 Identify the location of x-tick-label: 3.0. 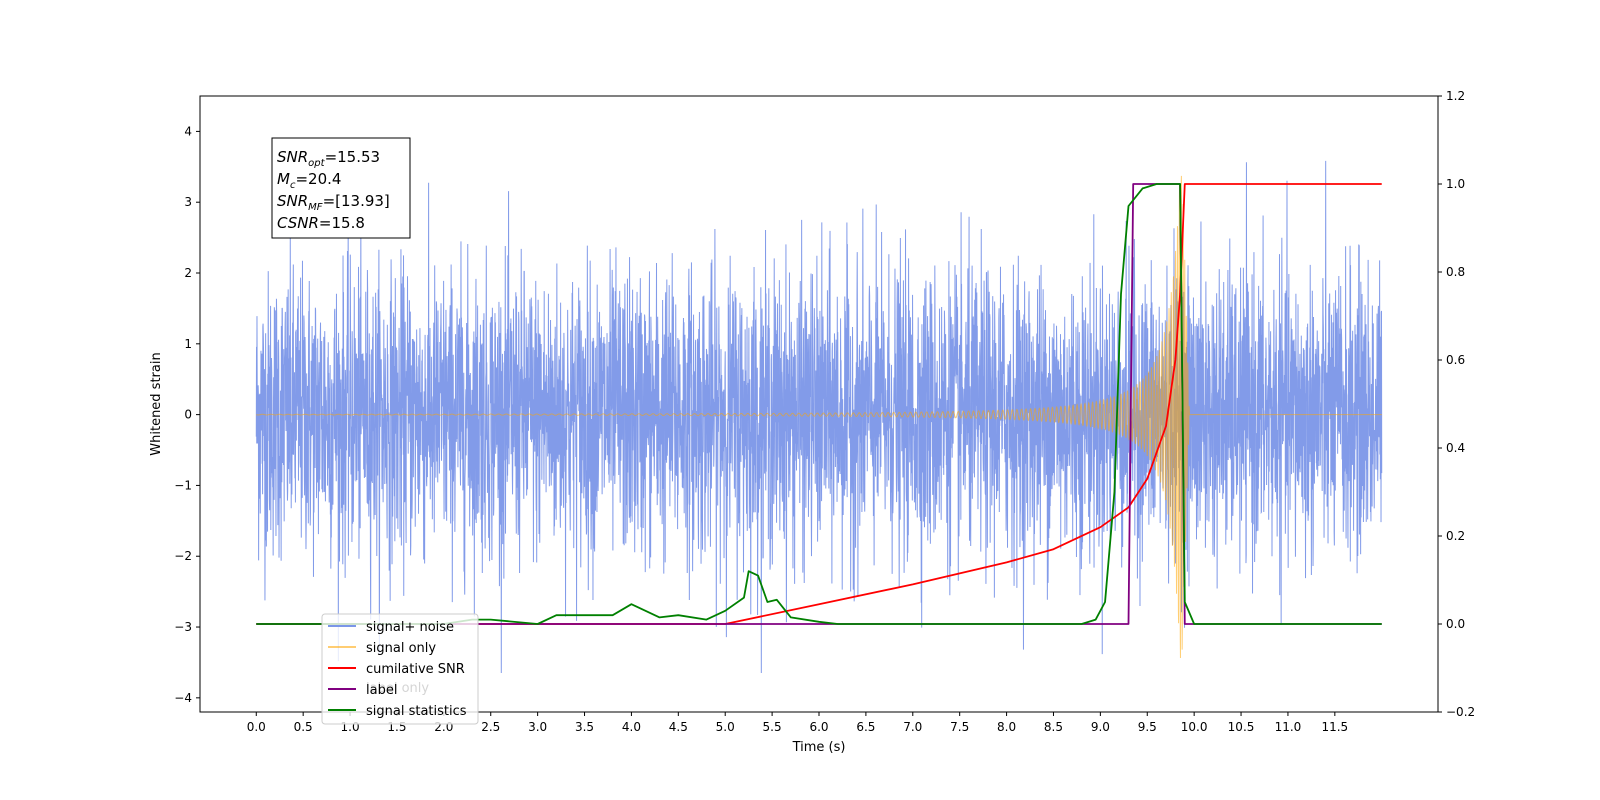
(537, 727).